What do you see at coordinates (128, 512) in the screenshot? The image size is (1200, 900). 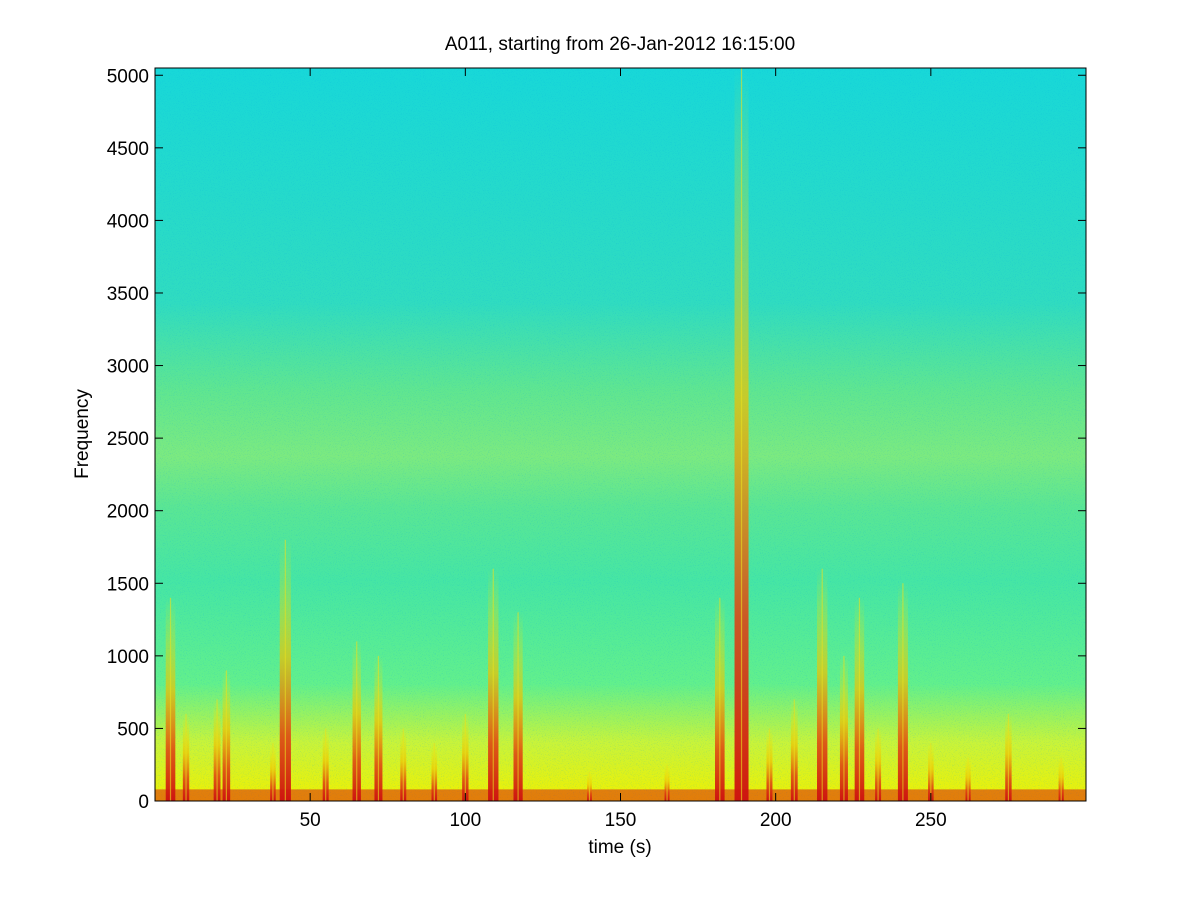 I see `y-tick-label: 2000` at bounding box center [128, 512].